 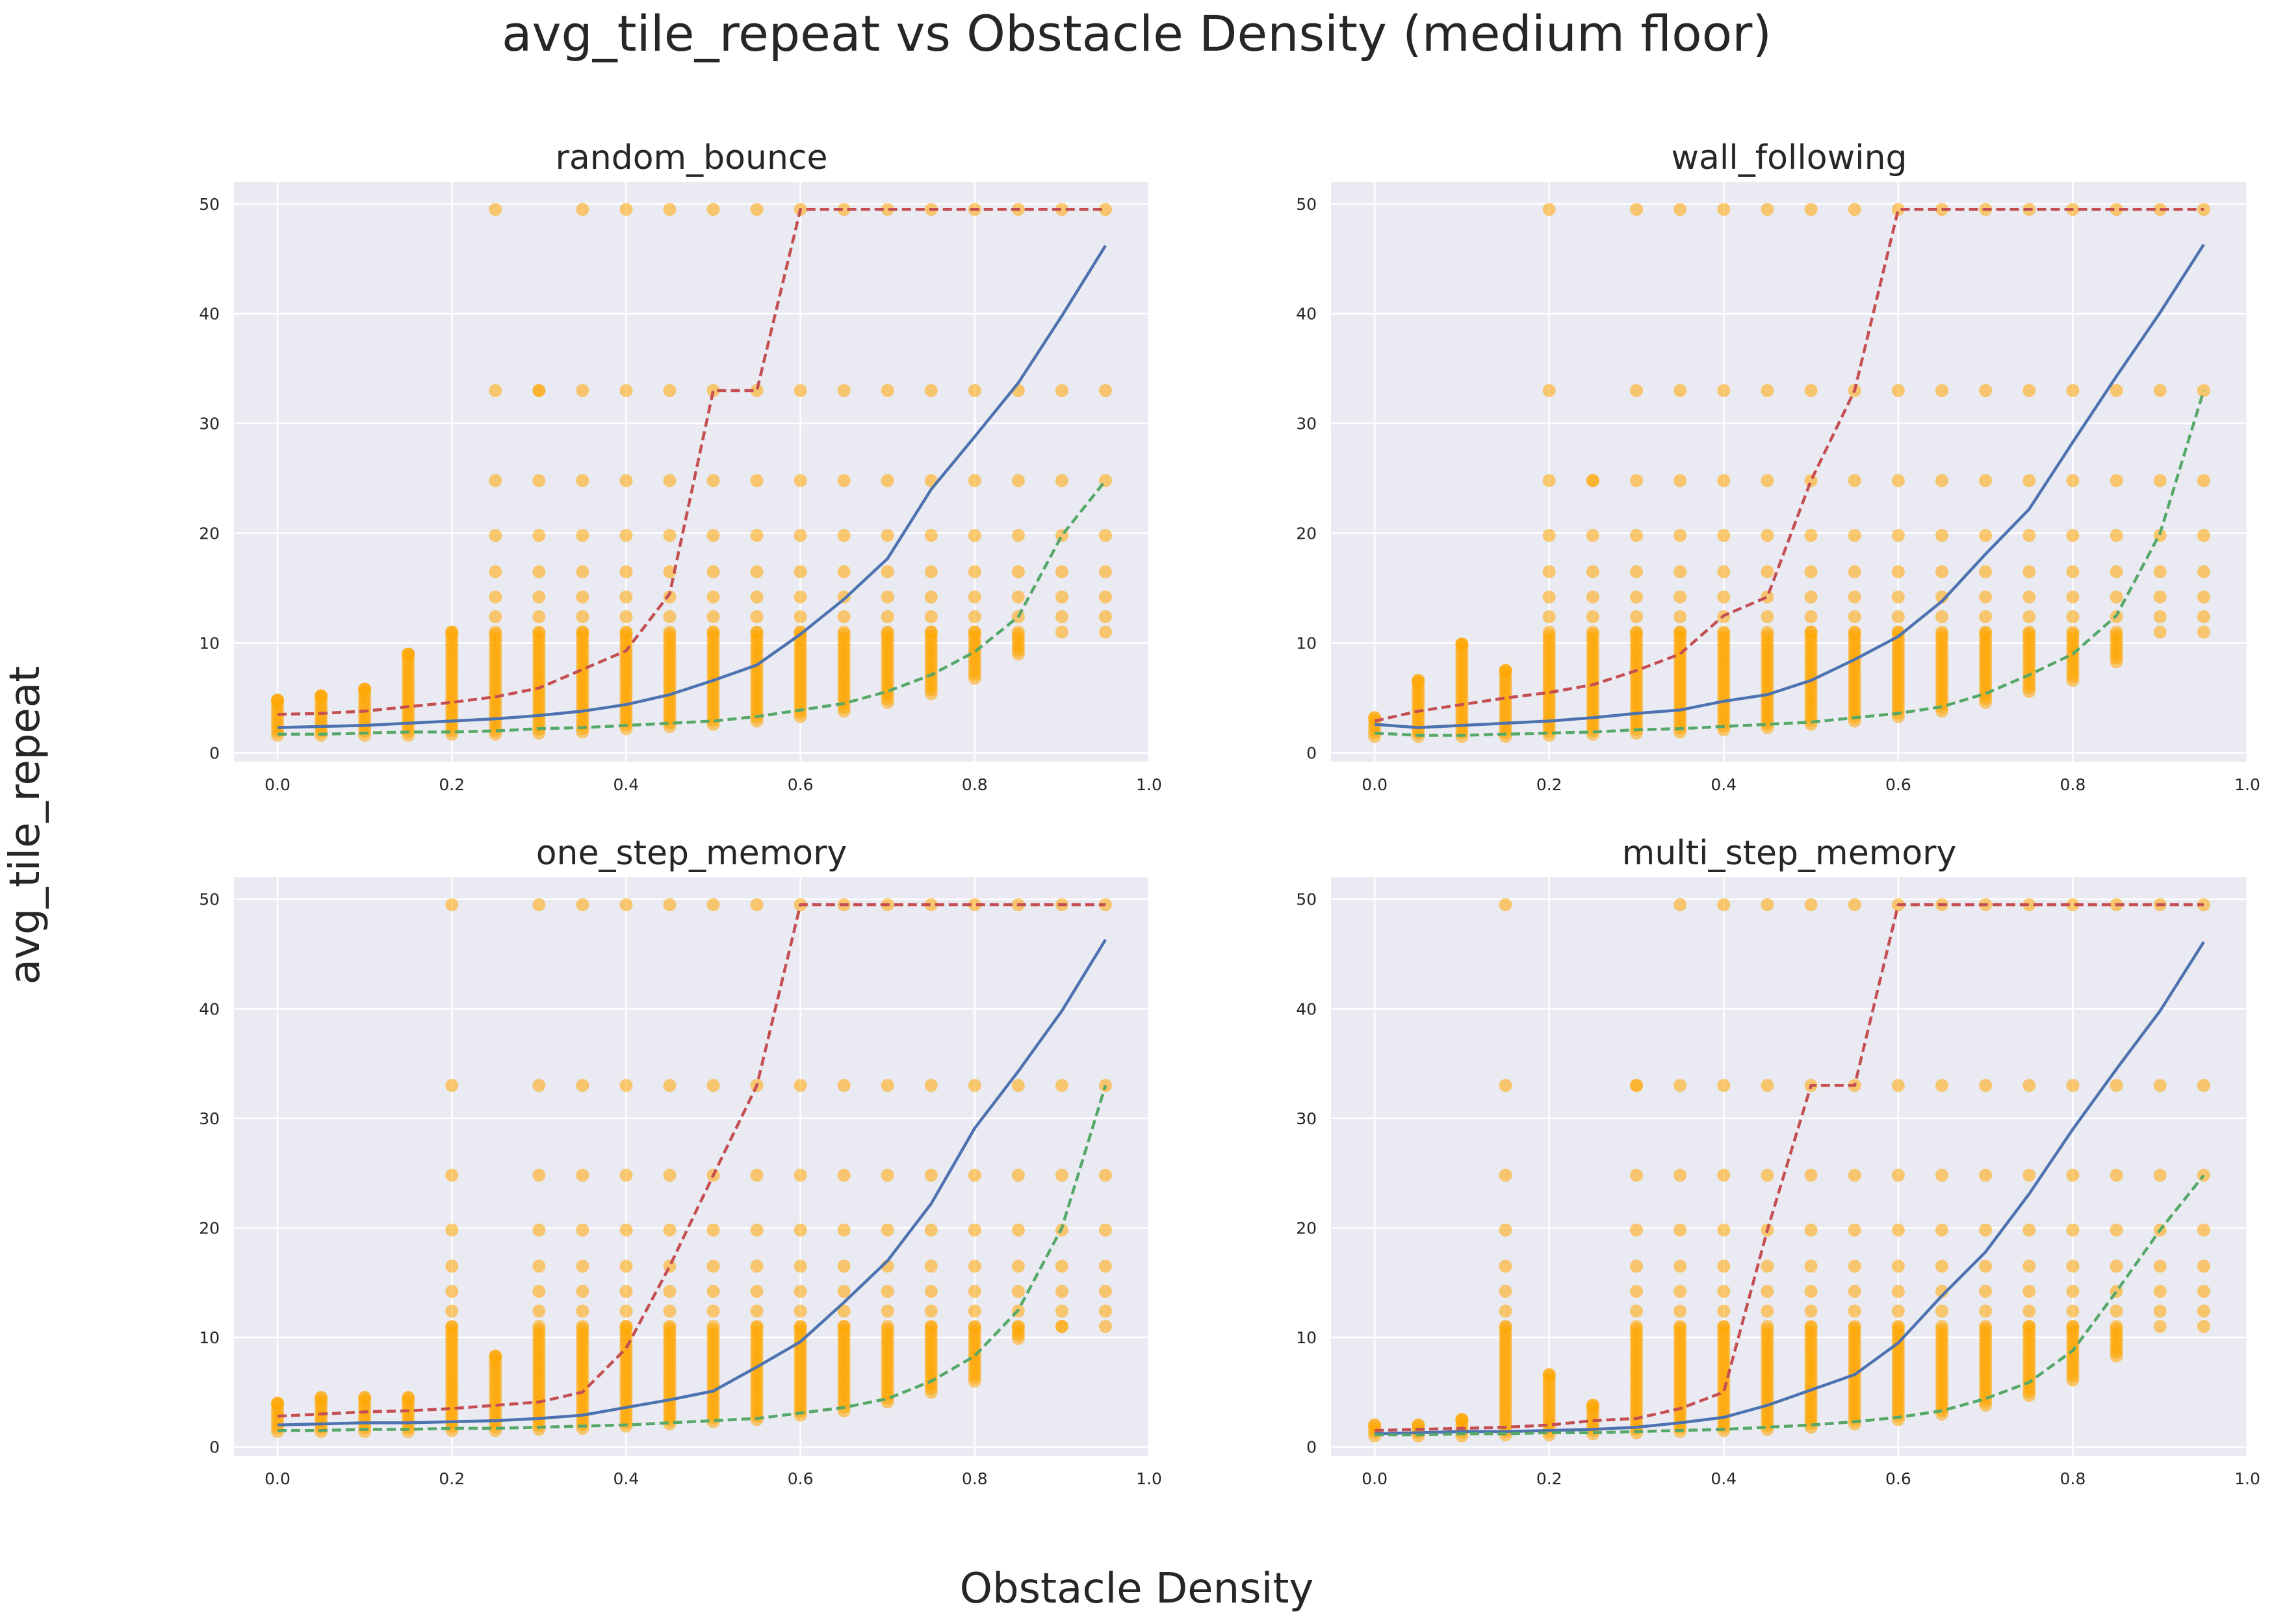 I want to click on y-tick-label: 30, so click(x=1306, y=424).